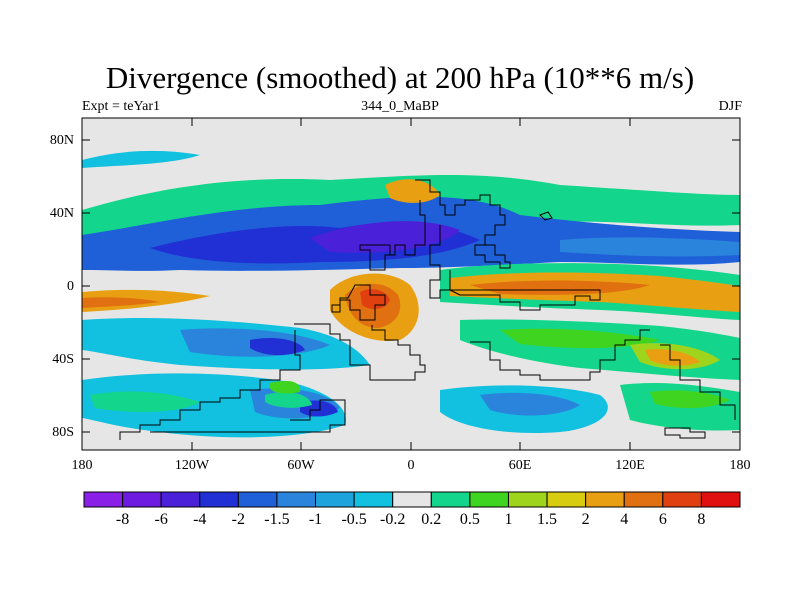 This screenshot has height=600, width=800. Describe the element at coordinates (192, 465) in the screenshot. I see `x-tick-label: 120W` at that location.